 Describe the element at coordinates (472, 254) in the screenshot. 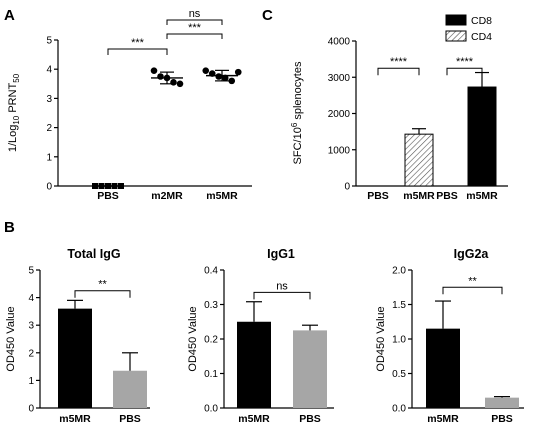

I see `panel-b3-title: IgG2a` at that location.